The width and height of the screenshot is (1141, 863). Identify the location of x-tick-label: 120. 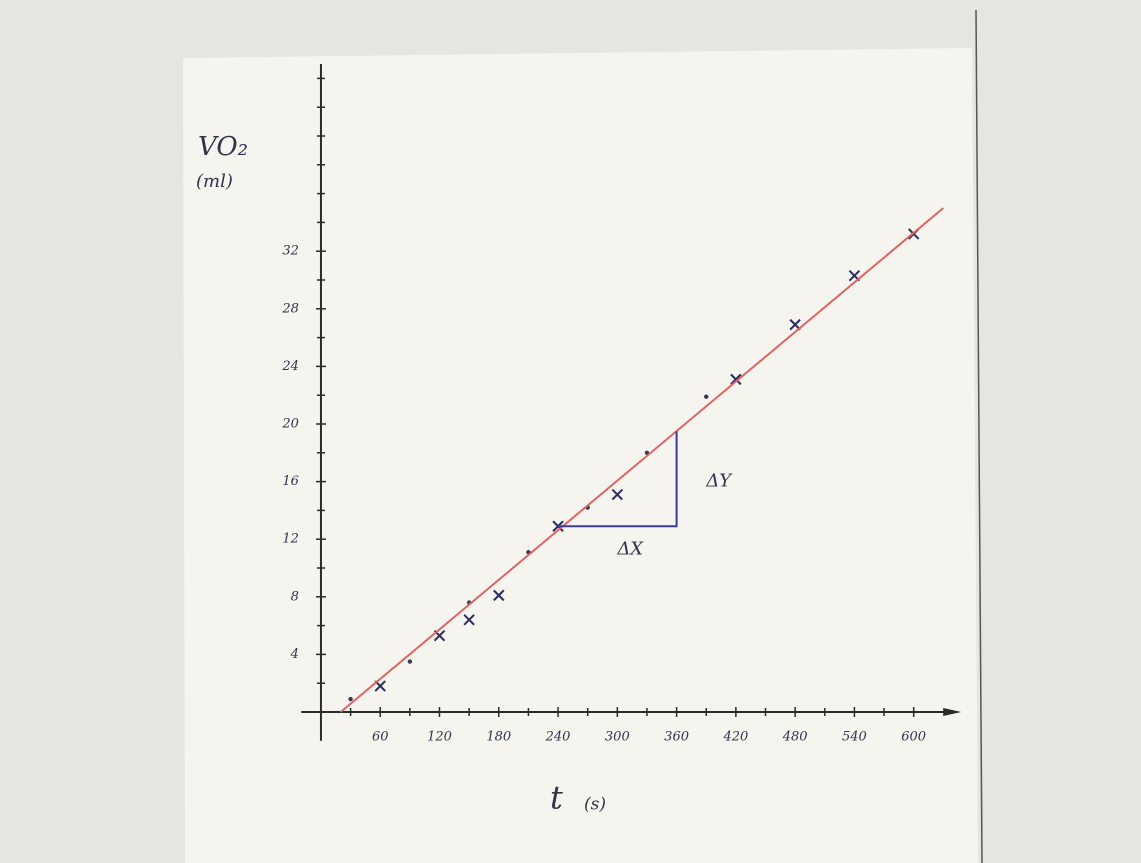
(439, 737).